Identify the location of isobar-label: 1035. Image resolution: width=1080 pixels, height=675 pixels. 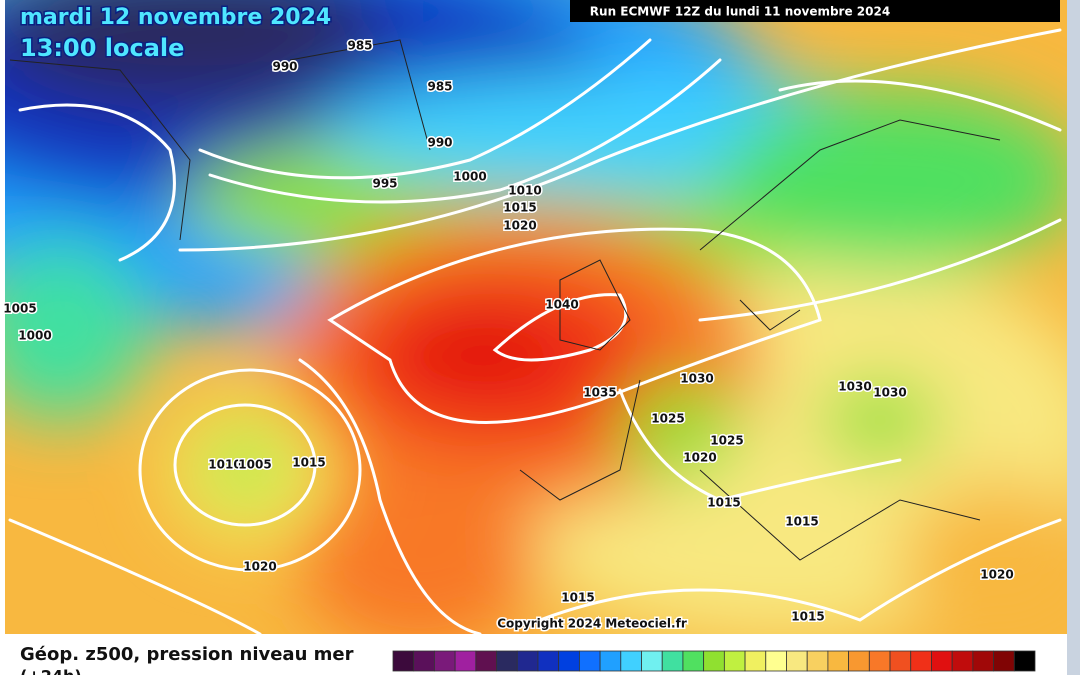
(599, 393).